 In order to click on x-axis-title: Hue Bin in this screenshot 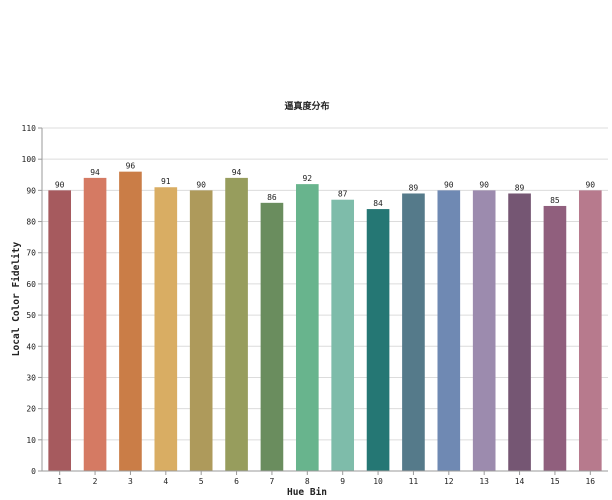, I will do `click(307, 492)`.